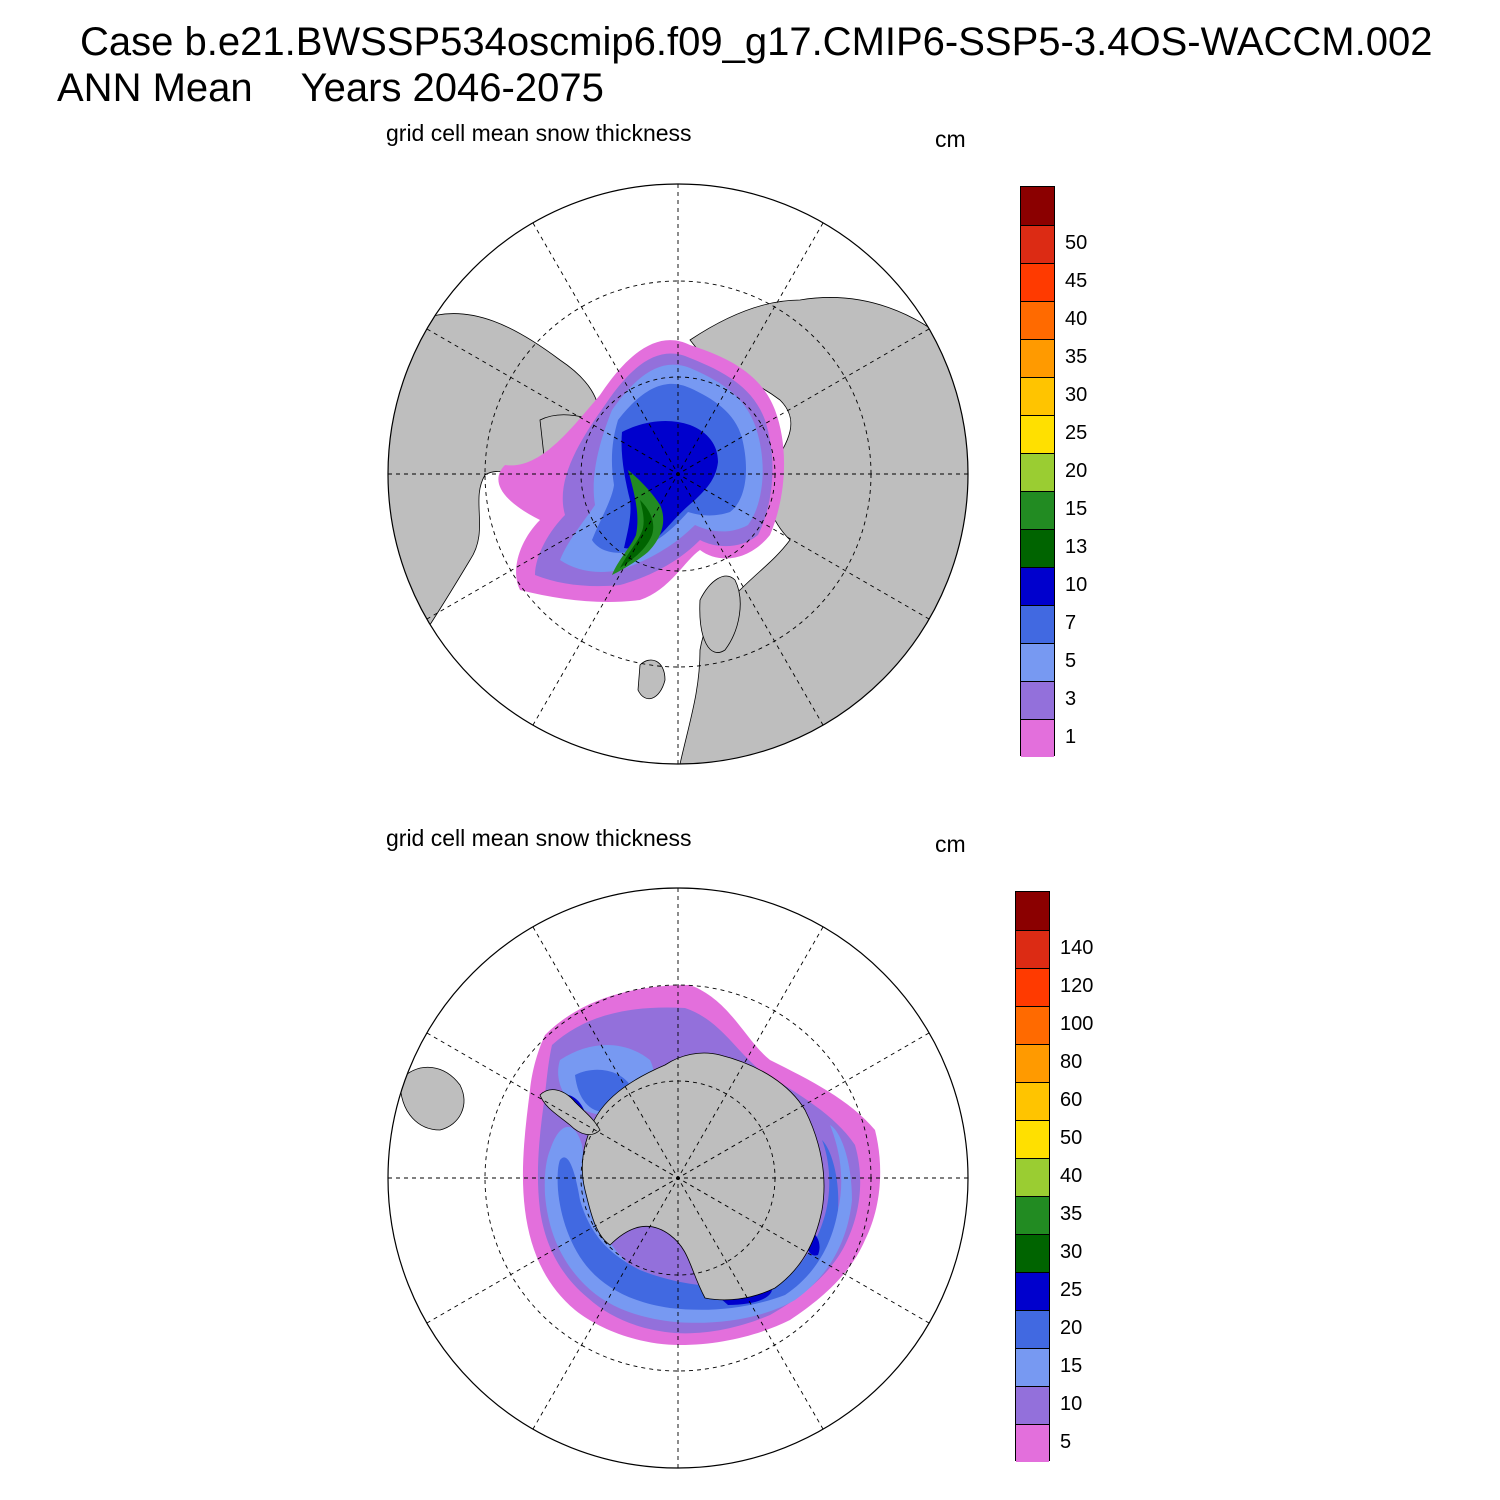 This screenshot has width=1500, height=1500. What do you see at coordinates (950, 844) in the screenshot?
I see `south-units-label: cm` at bounding box center [950, 844].